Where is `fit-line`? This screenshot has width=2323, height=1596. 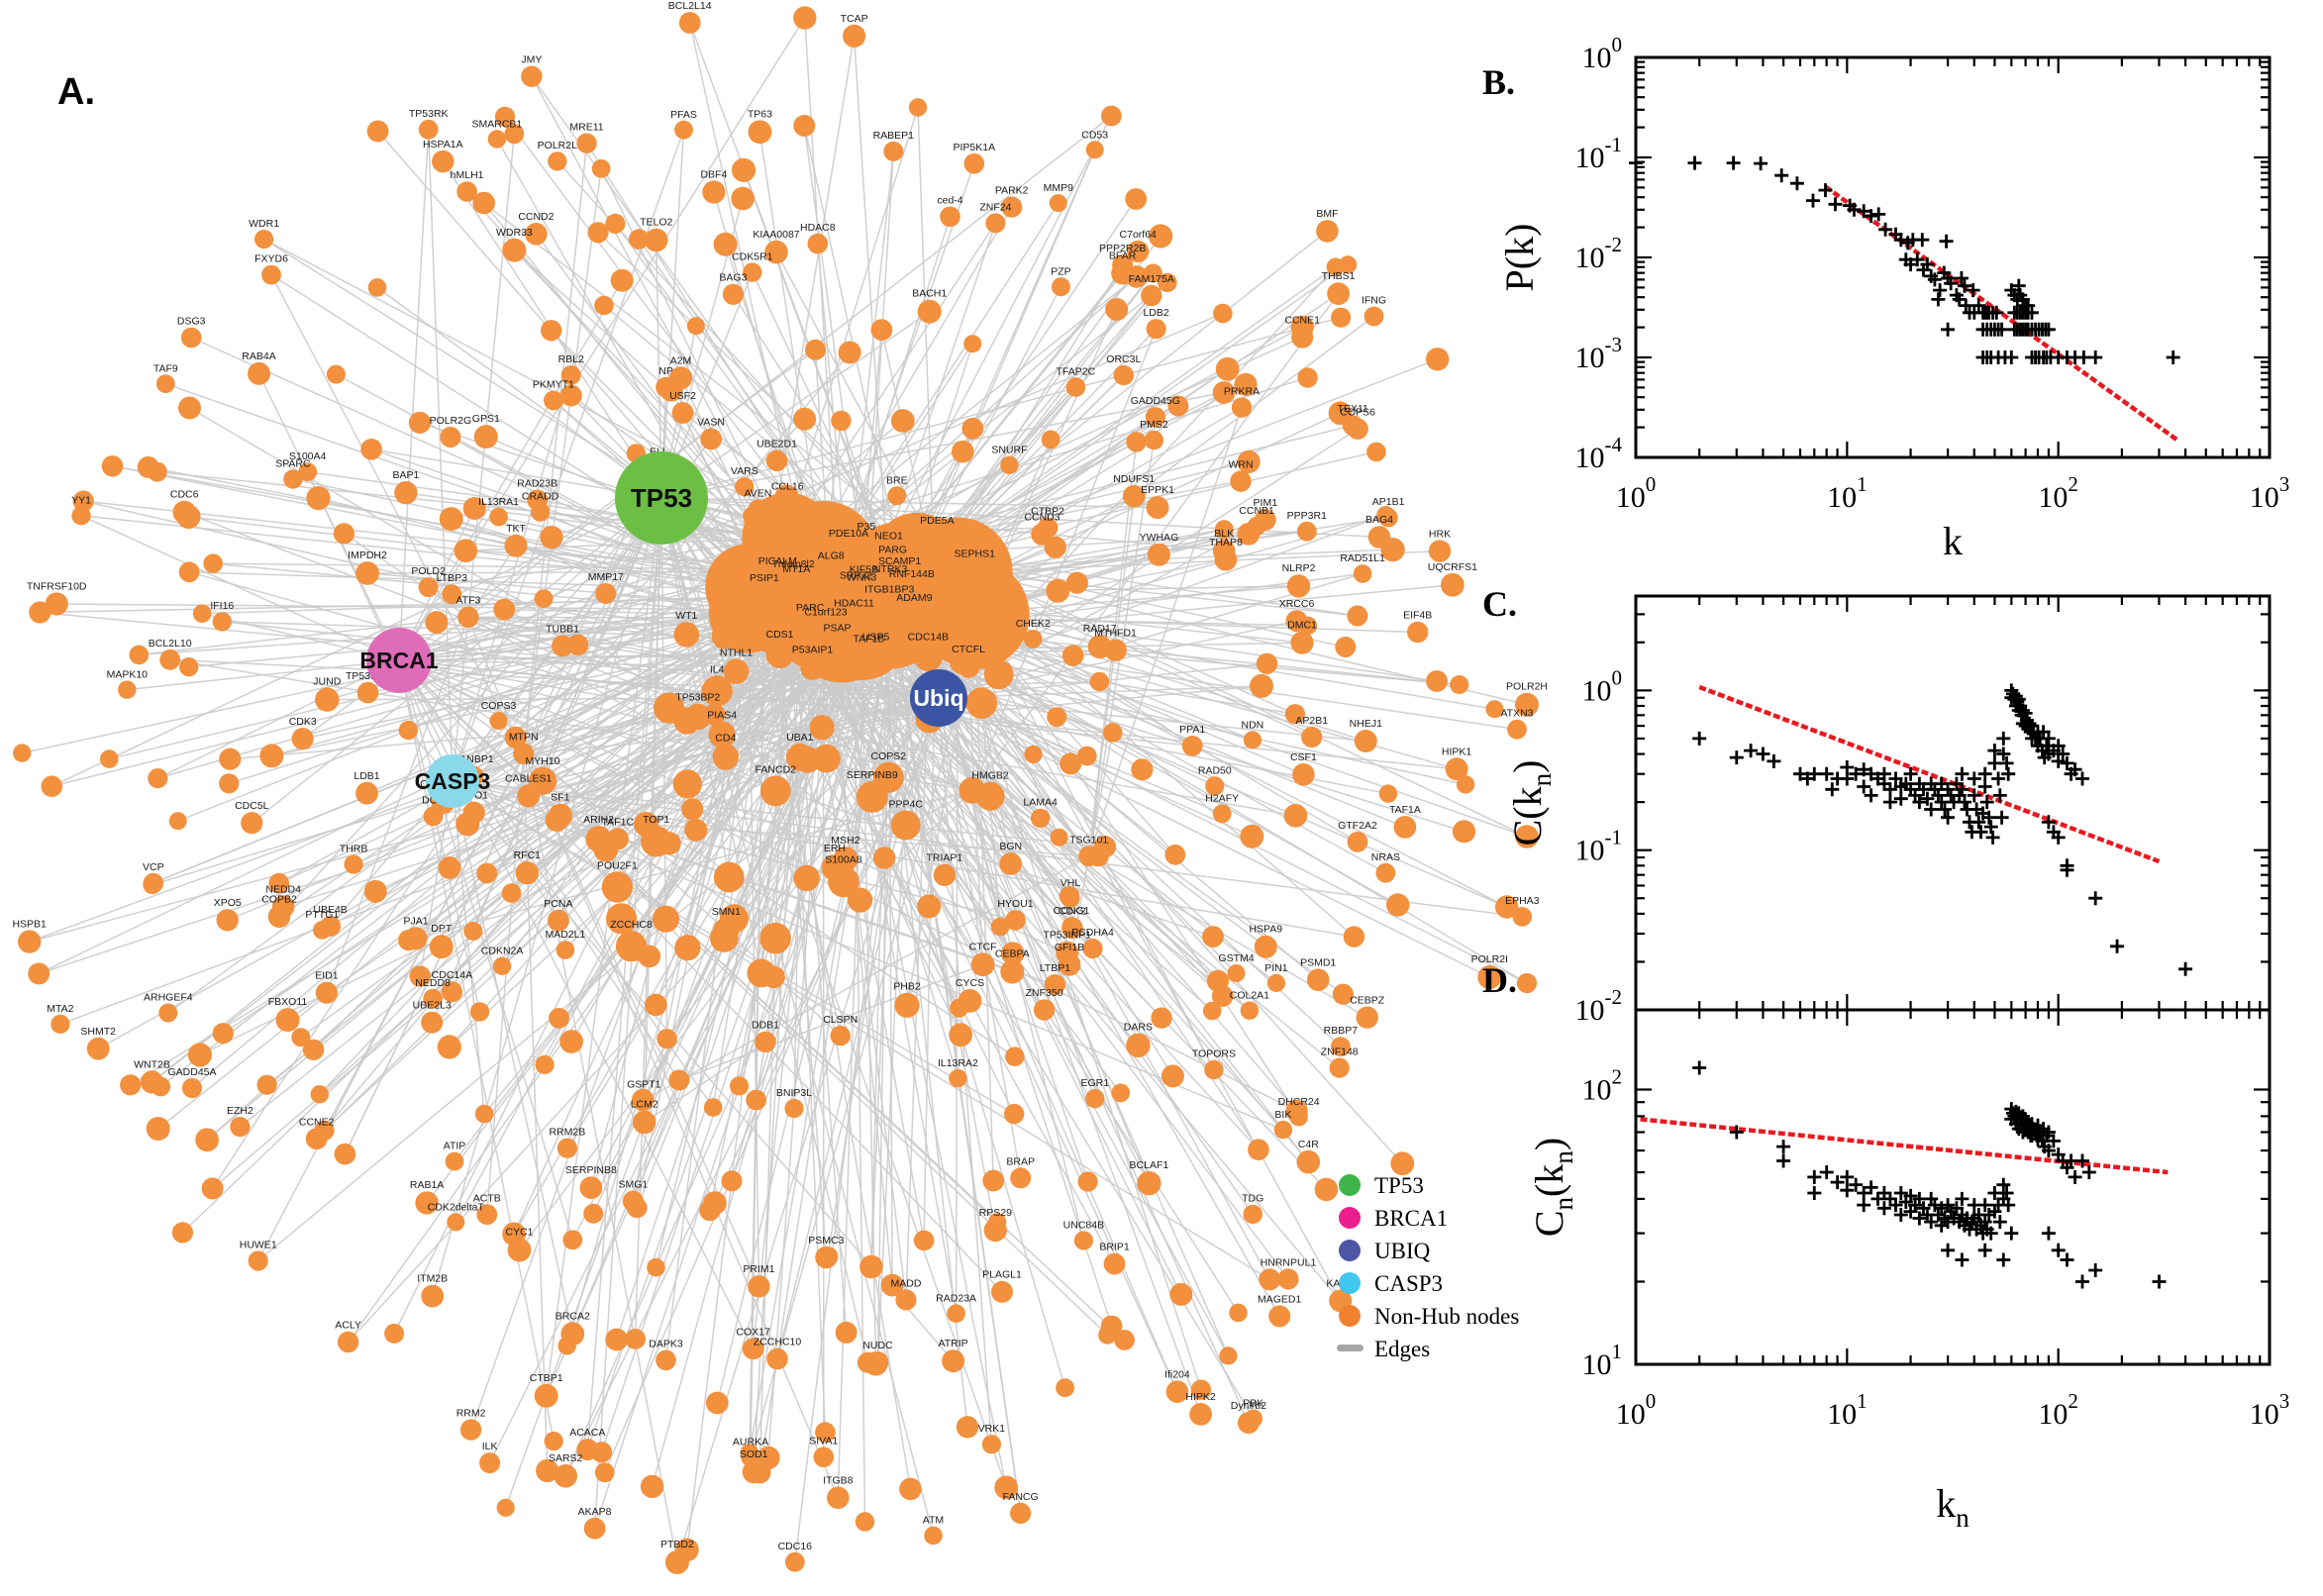
fit-line is located at coordinates (1929, 774).